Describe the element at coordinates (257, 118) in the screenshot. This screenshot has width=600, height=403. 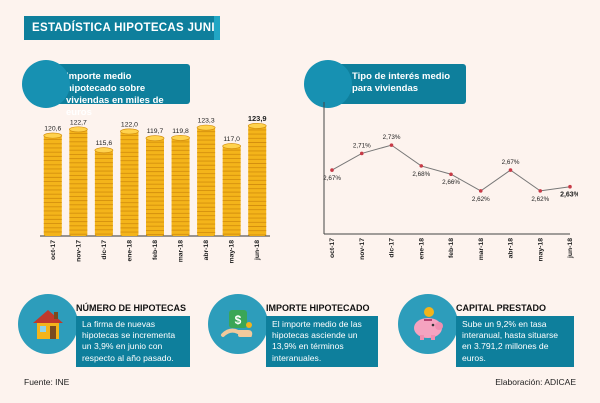
I see `bar-value-label: 123,9` at that location.